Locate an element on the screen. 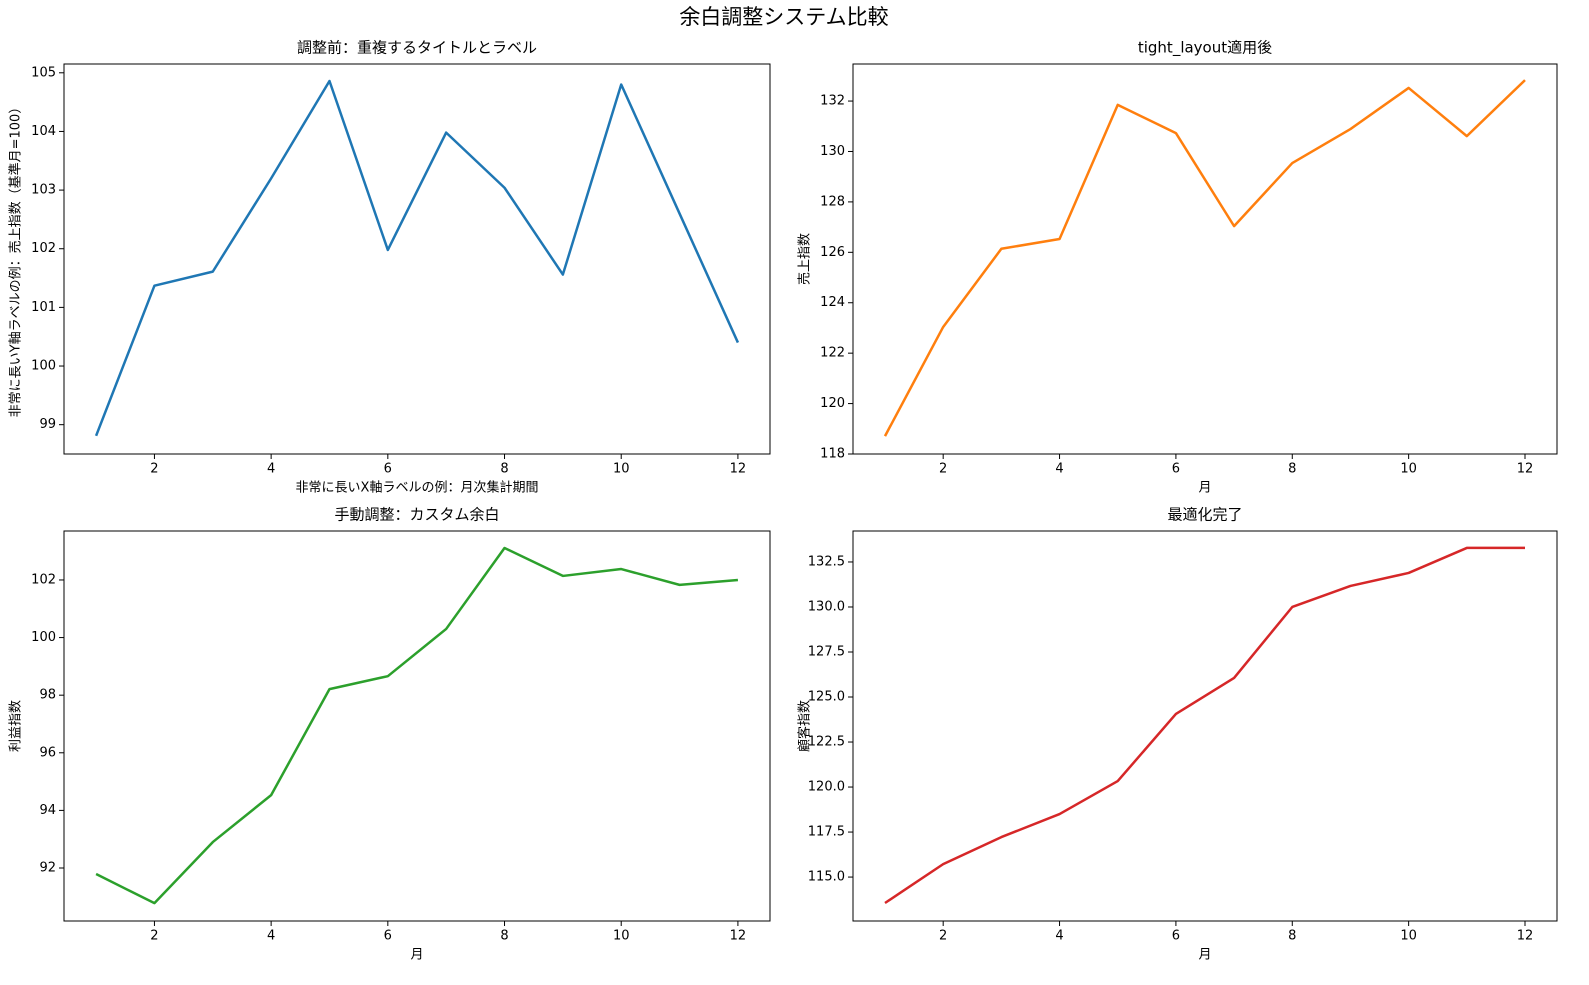 The image size is (1589, 985). y-axis-label: 顧客指数 is located at coordinates (805, 726).